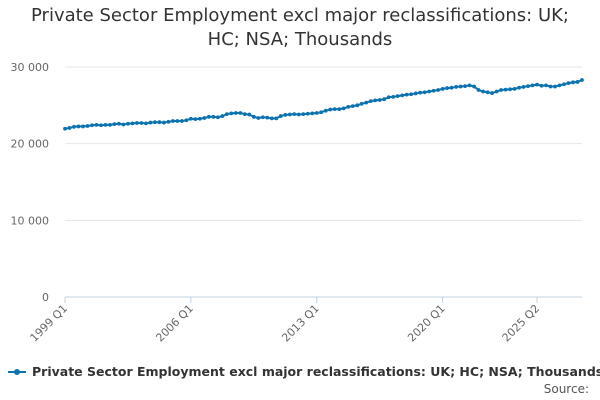  I want to click on chart-title-line-2: HC; NSA; Thousands, so click(300, 39).